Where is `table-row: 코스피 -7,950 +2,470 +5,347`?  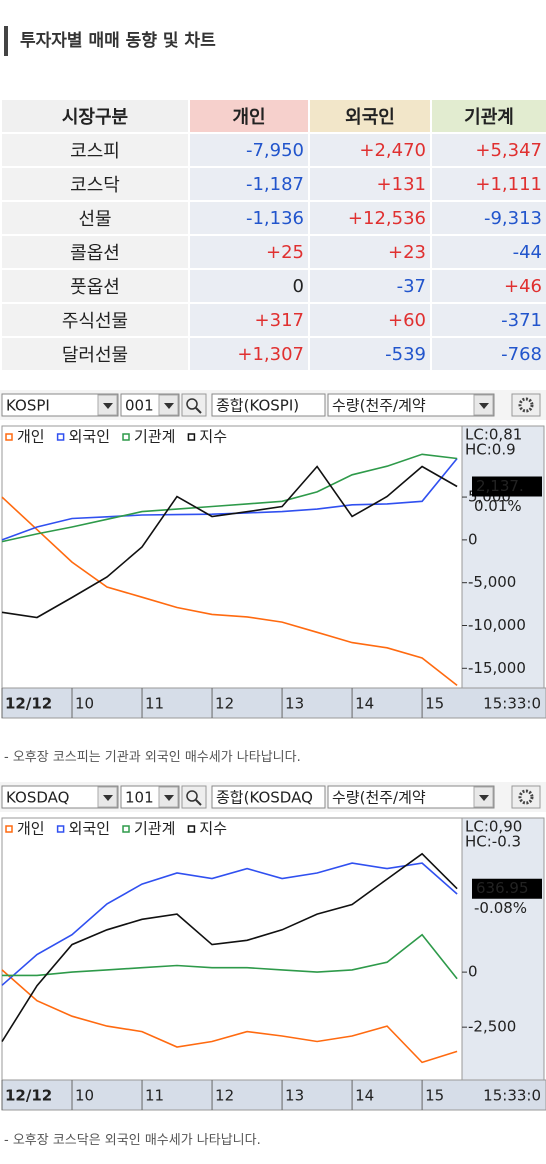 table-row: 코스피 -7,950 +2,470 +5,347 is located at coordinates (273, 150).